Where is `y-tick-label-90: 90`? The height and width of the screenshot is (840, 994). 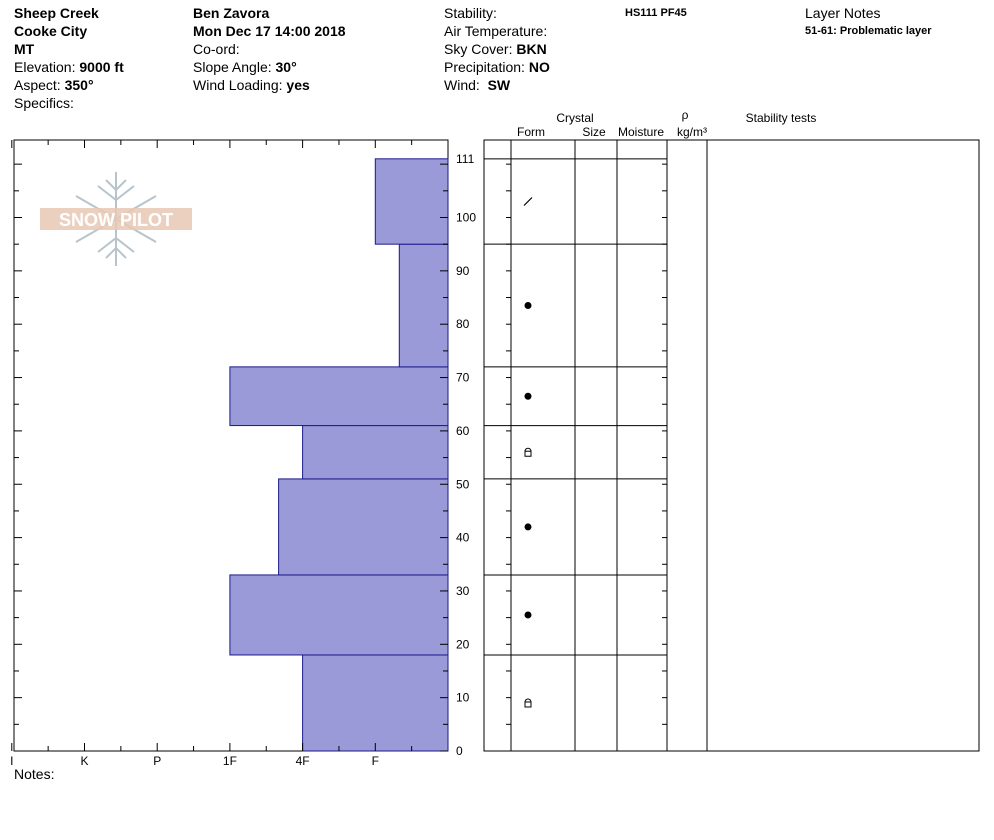 y-tick-label-90: 90 is located at coordinates (463, 271).